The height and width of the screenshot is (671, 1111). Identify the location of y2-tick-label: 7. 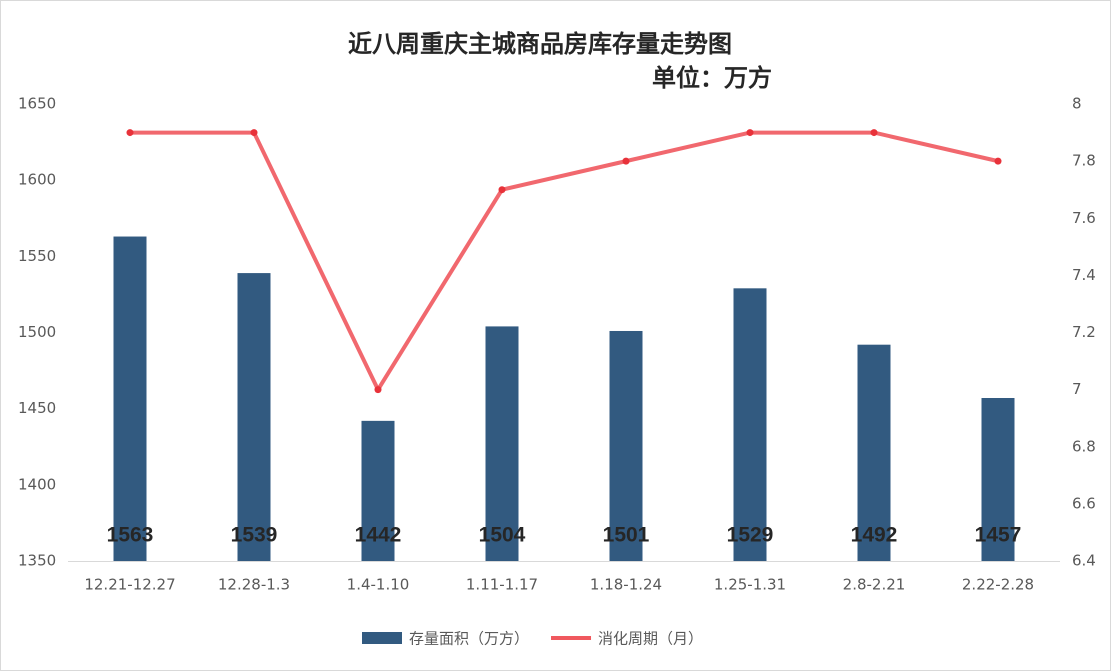
(1077, 389).